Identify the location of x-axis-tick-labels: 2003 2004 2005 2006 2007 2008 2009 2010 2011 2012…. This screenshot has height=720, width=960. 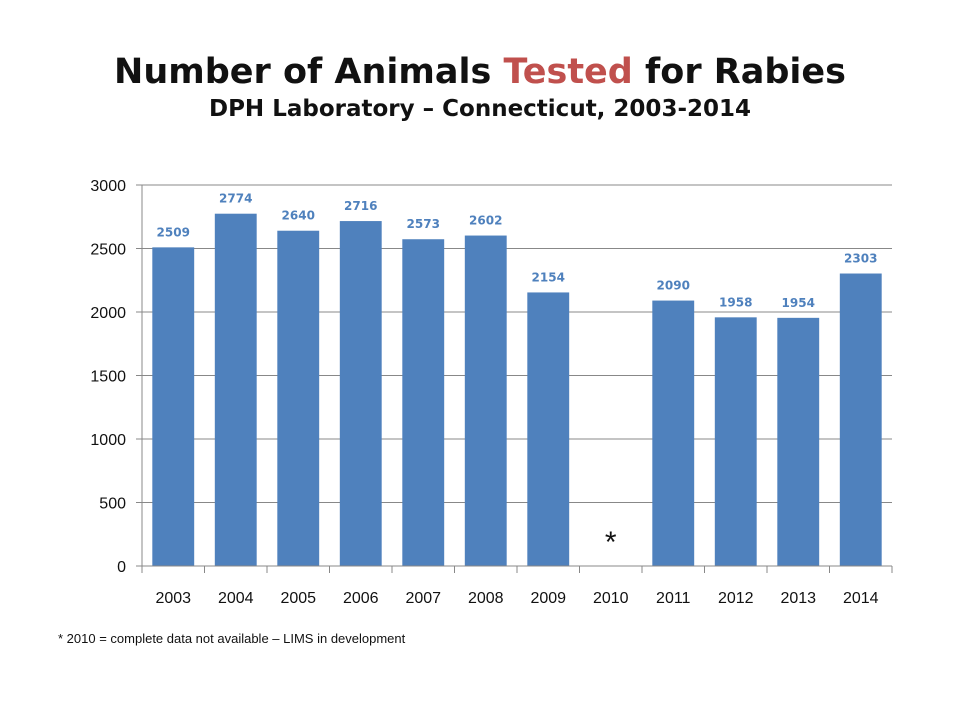
(516, 598).